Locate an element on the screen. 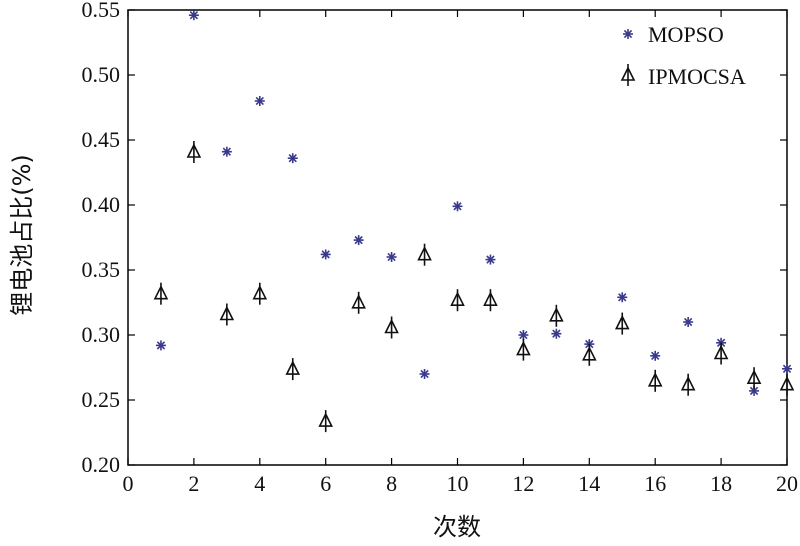 Image resolution: width=800 pixels, height=546 pixels. x-tick-label: 12 is located at coordinates (523, 483).